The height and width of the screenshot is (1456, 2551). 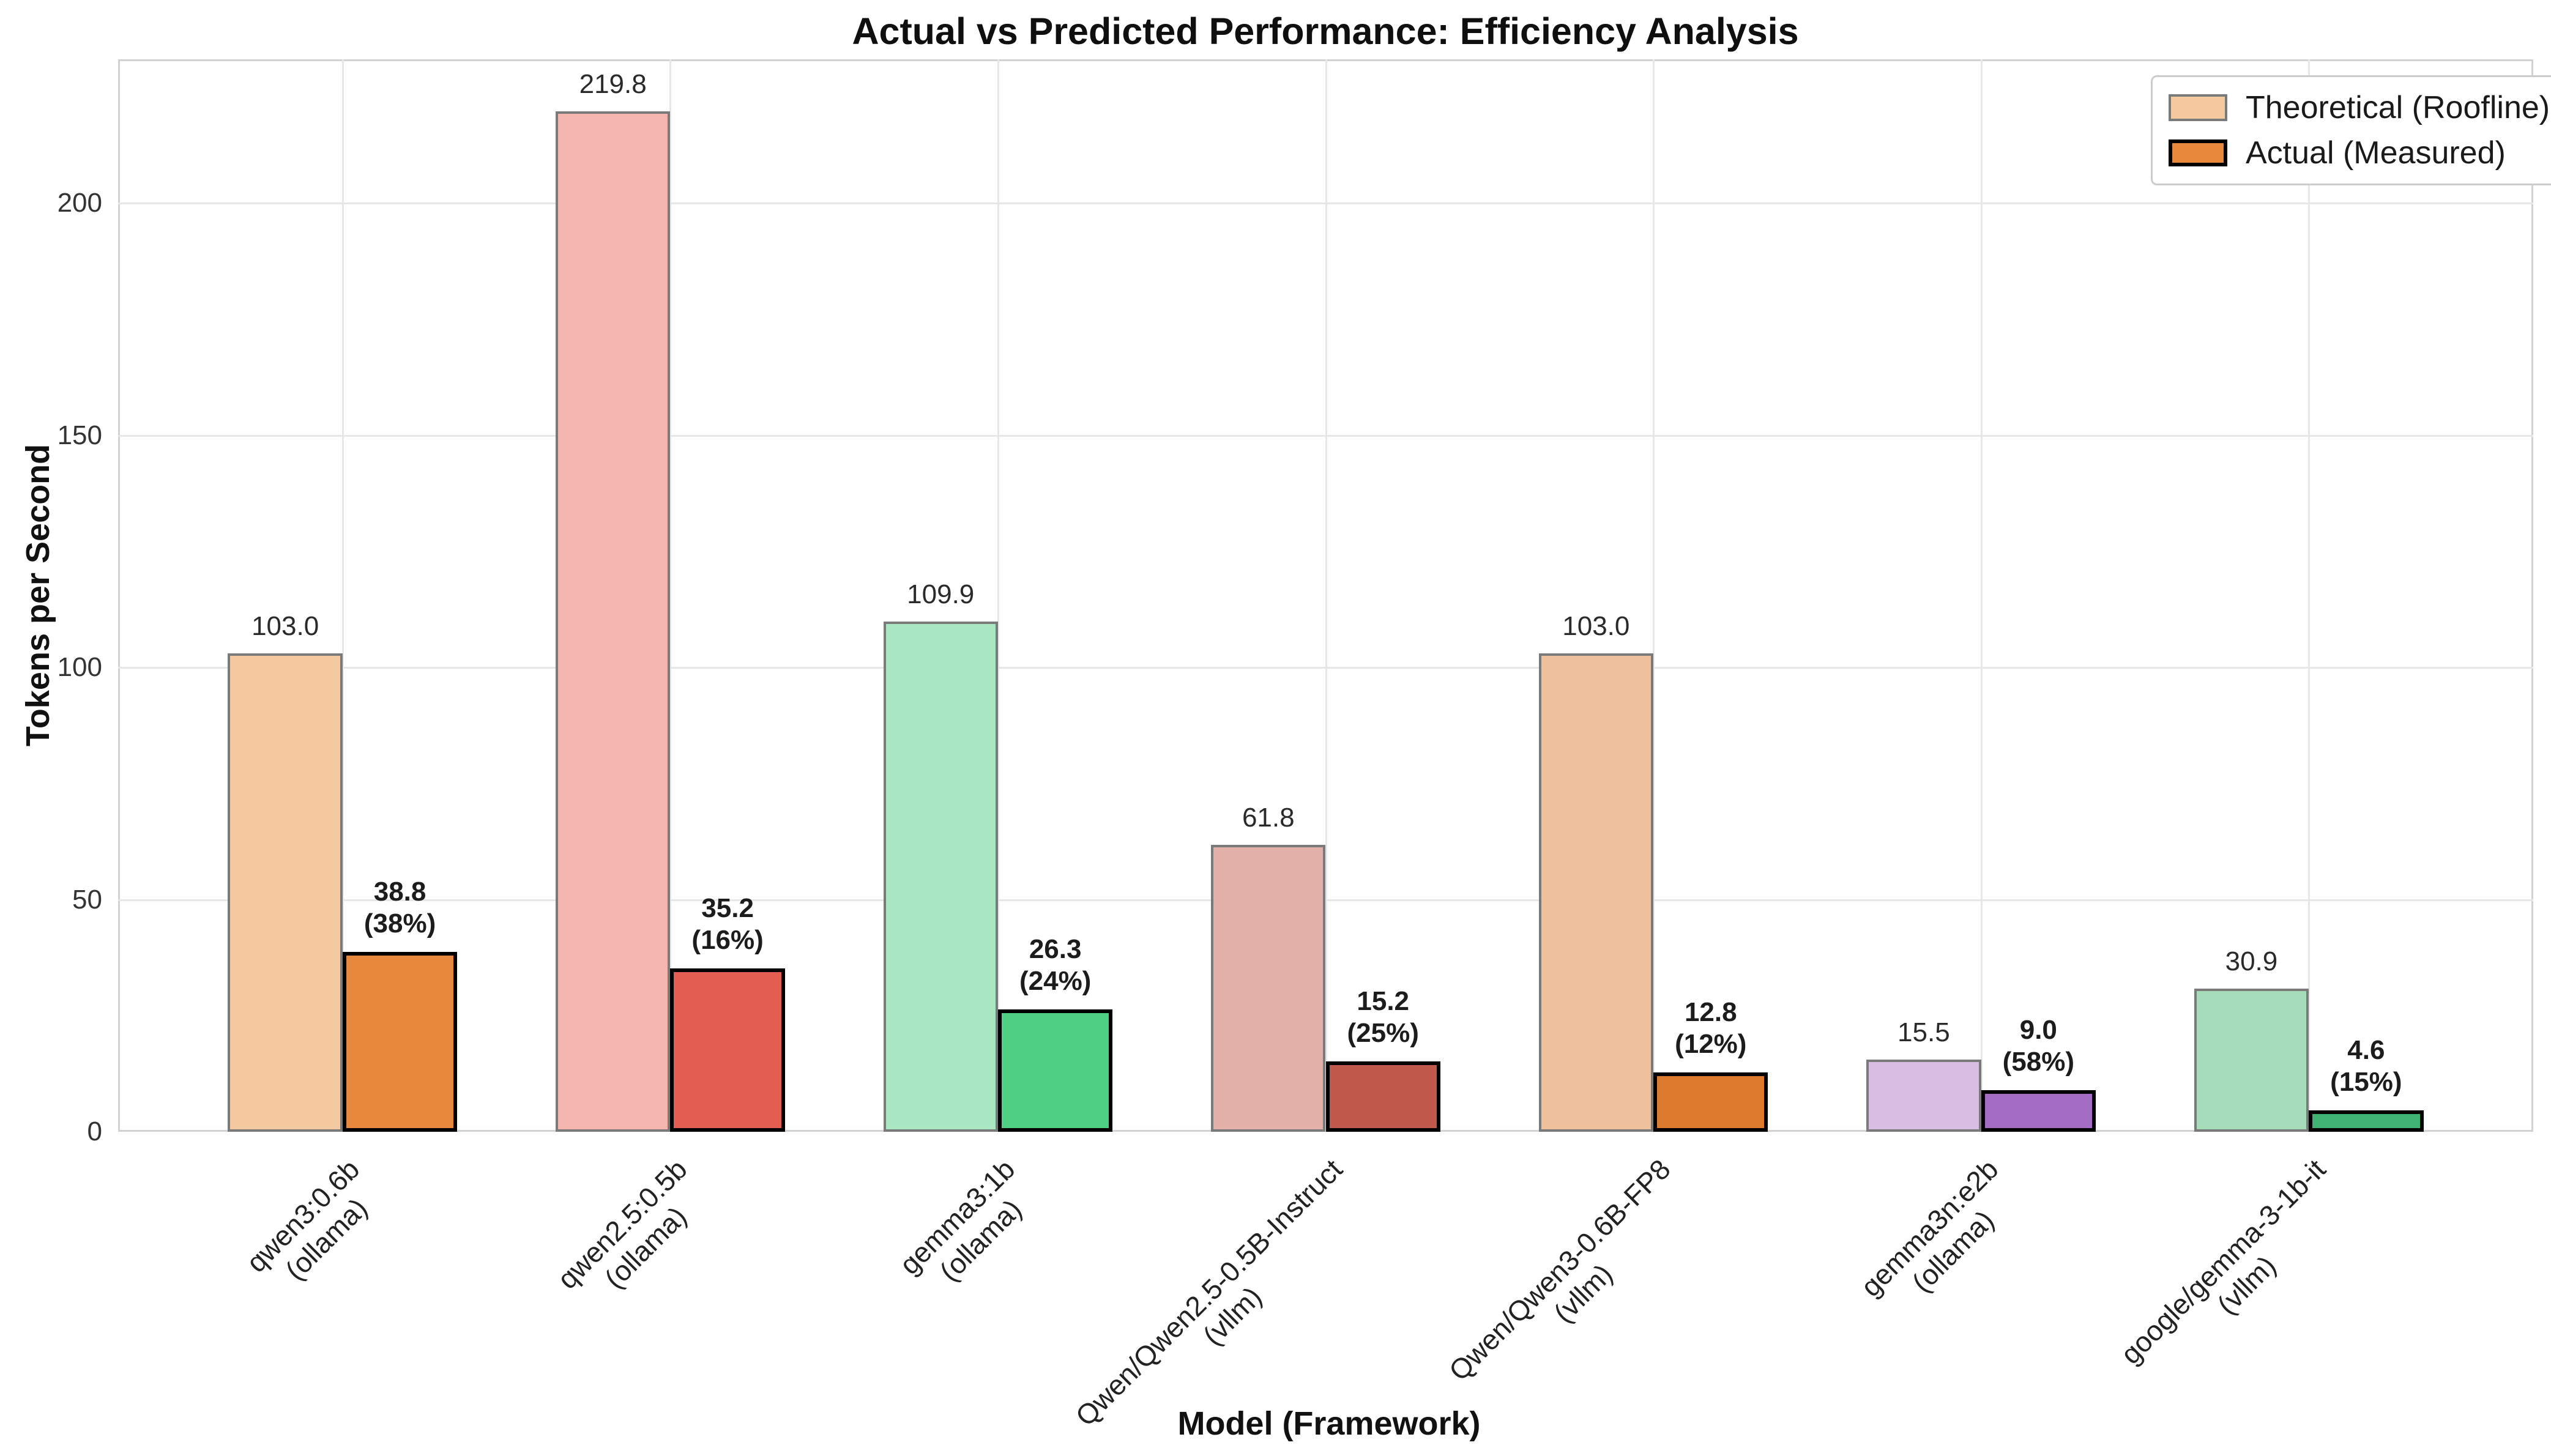 I want to click on actual-value-label: 26.3 (24%), so click(x=1055, y=965).